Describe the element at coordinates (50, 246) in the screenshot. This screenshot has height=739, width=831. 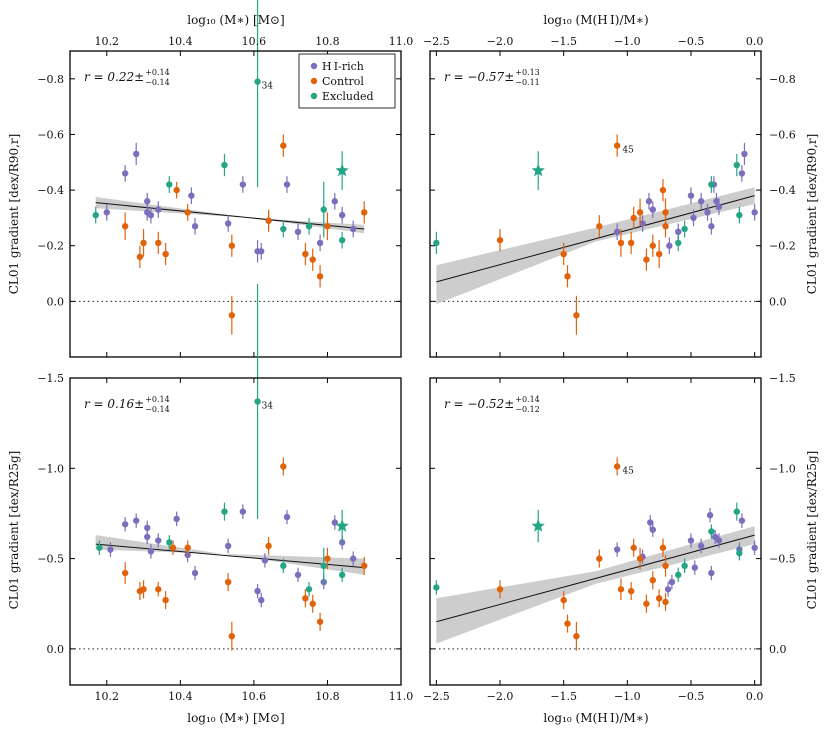
I see `y-tick-label: −0.2` at that location.